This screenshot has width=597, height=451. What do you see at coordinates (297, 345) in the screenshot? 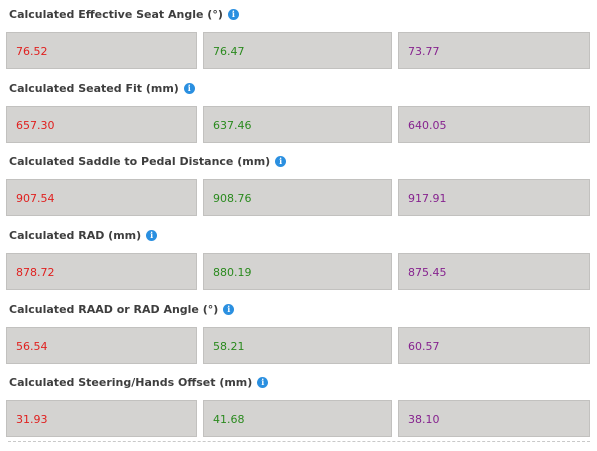
I see `value-box-green: 58.21` at bounding box center [297, 345].